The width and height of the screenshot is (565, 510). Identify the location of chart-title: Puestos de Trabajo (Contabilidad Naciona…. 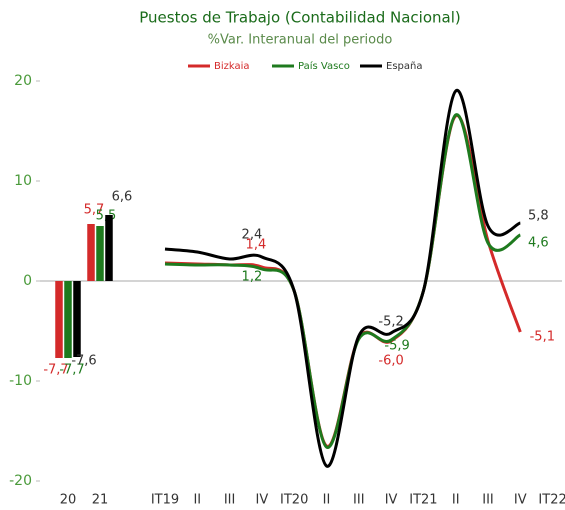
(299, 18).